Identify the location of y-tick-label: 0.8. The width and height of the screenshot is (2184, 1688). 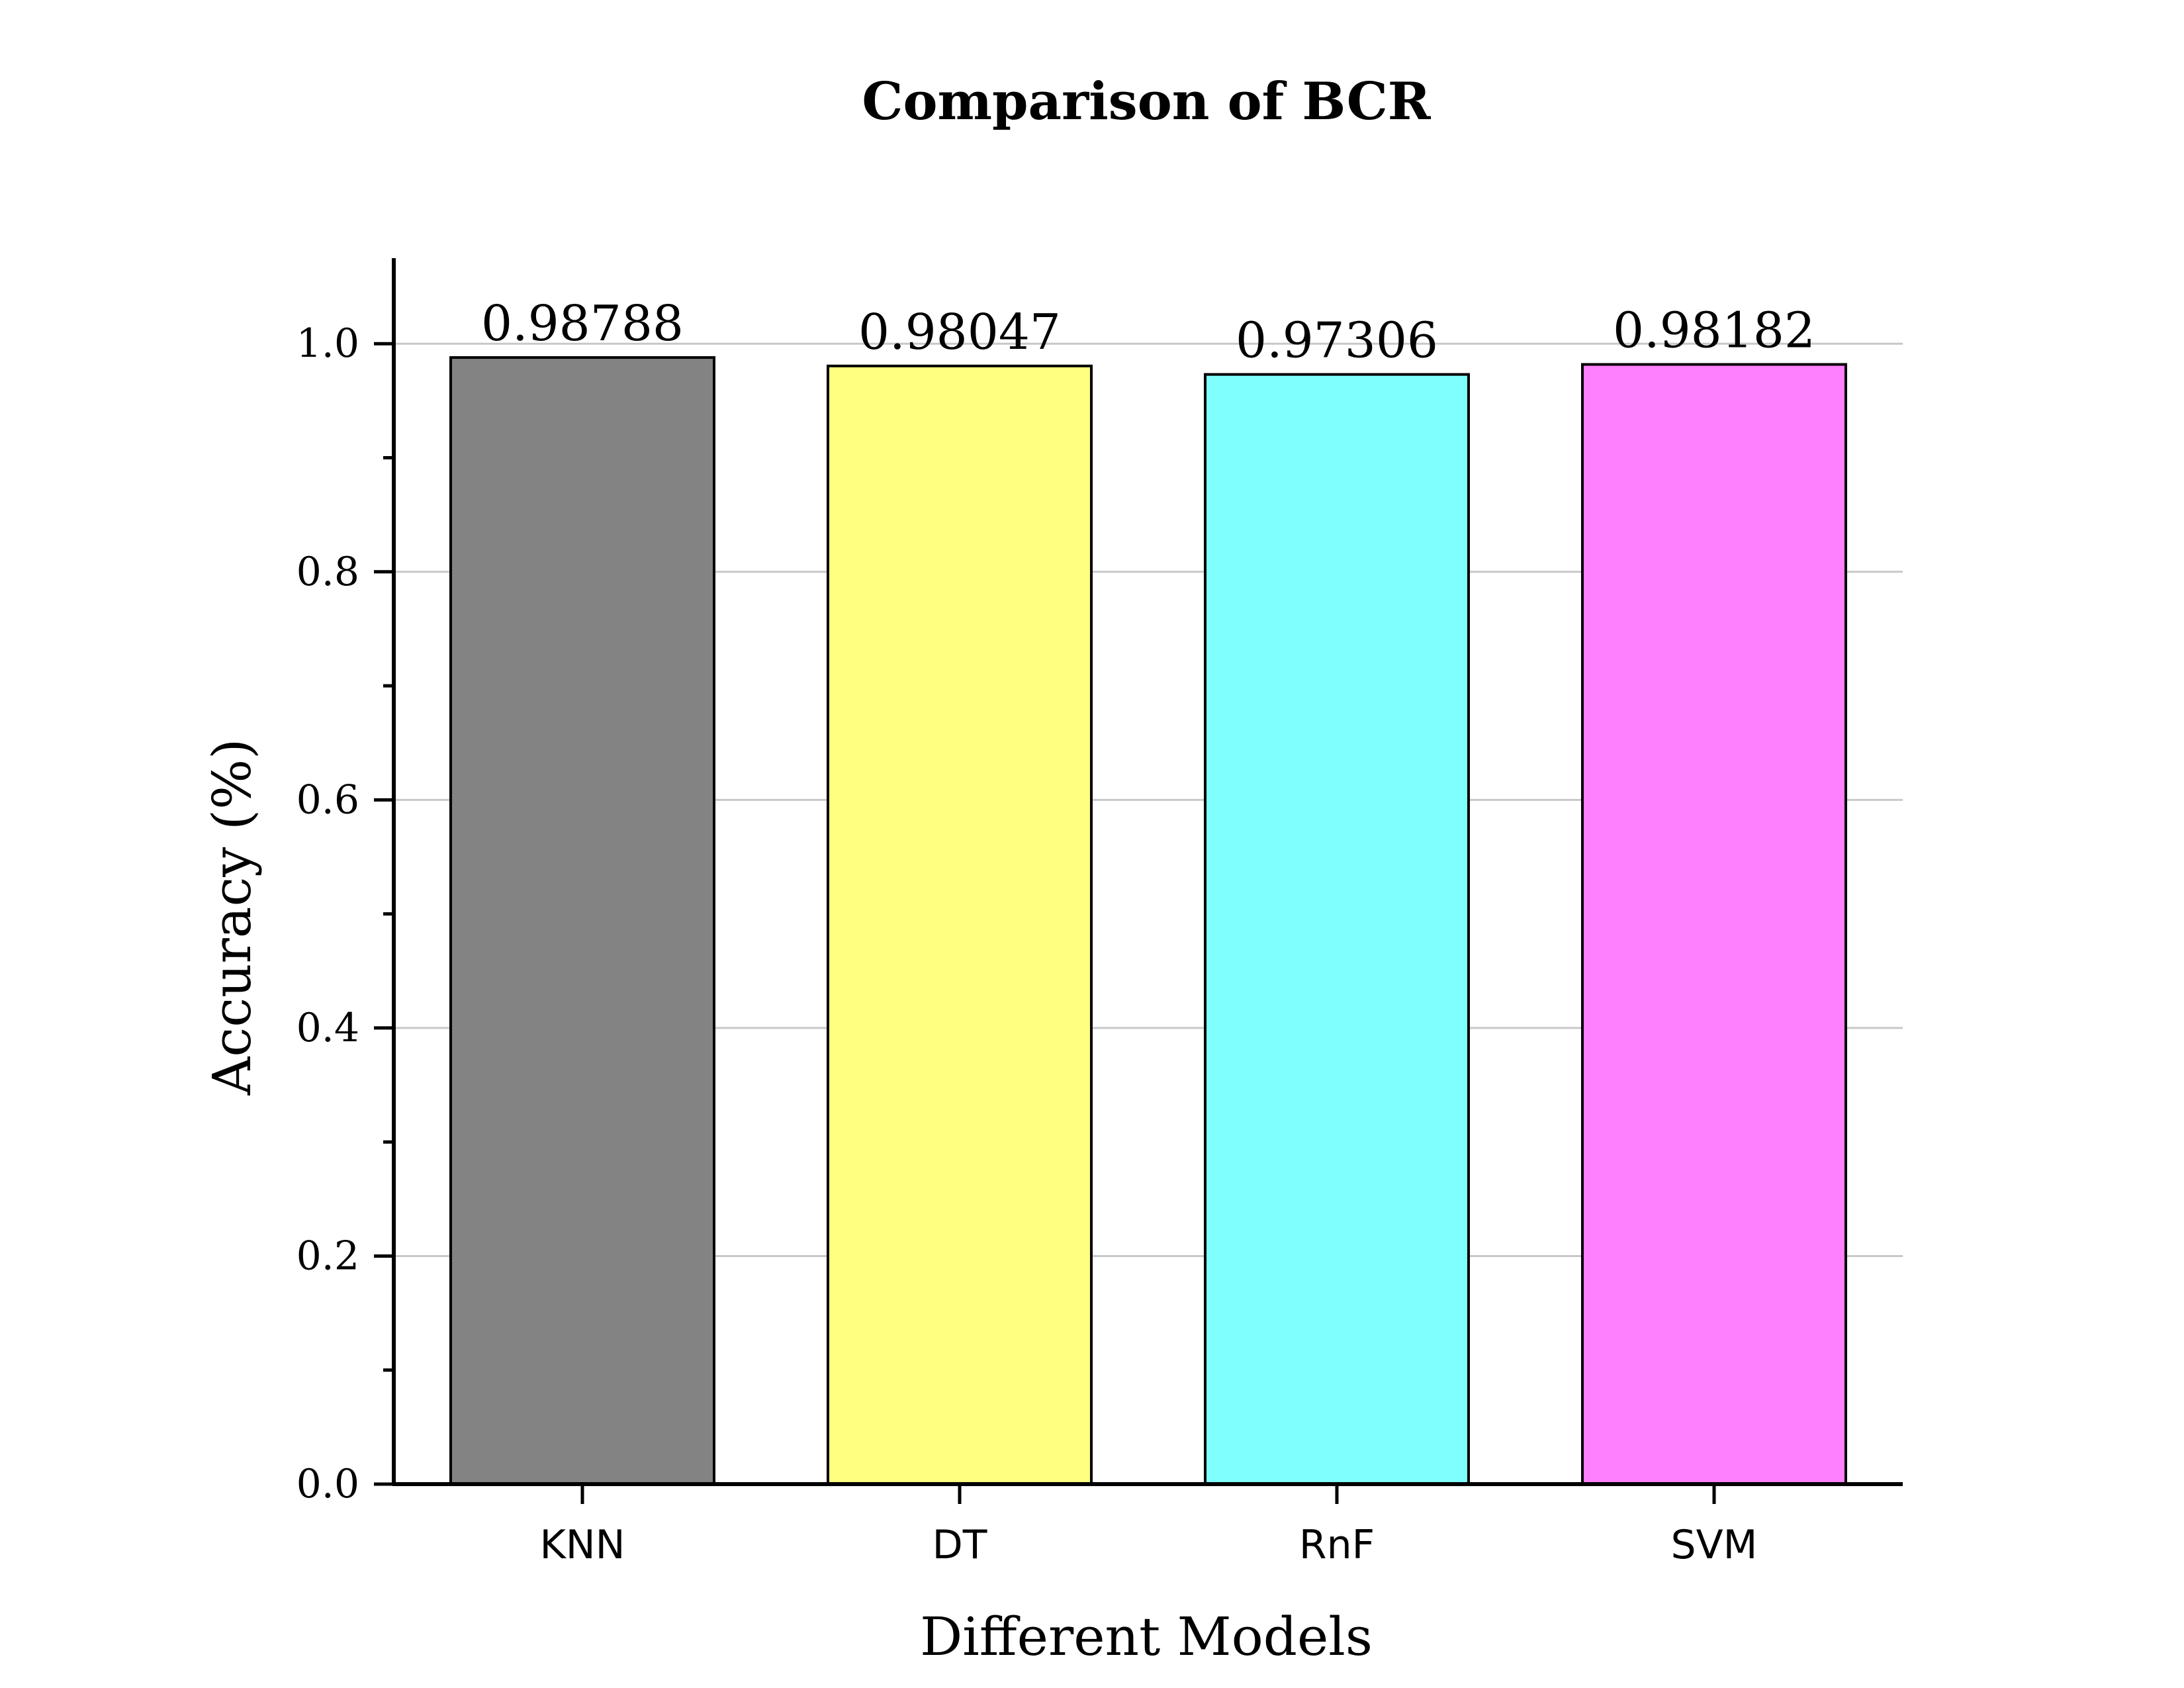
(327, 572).